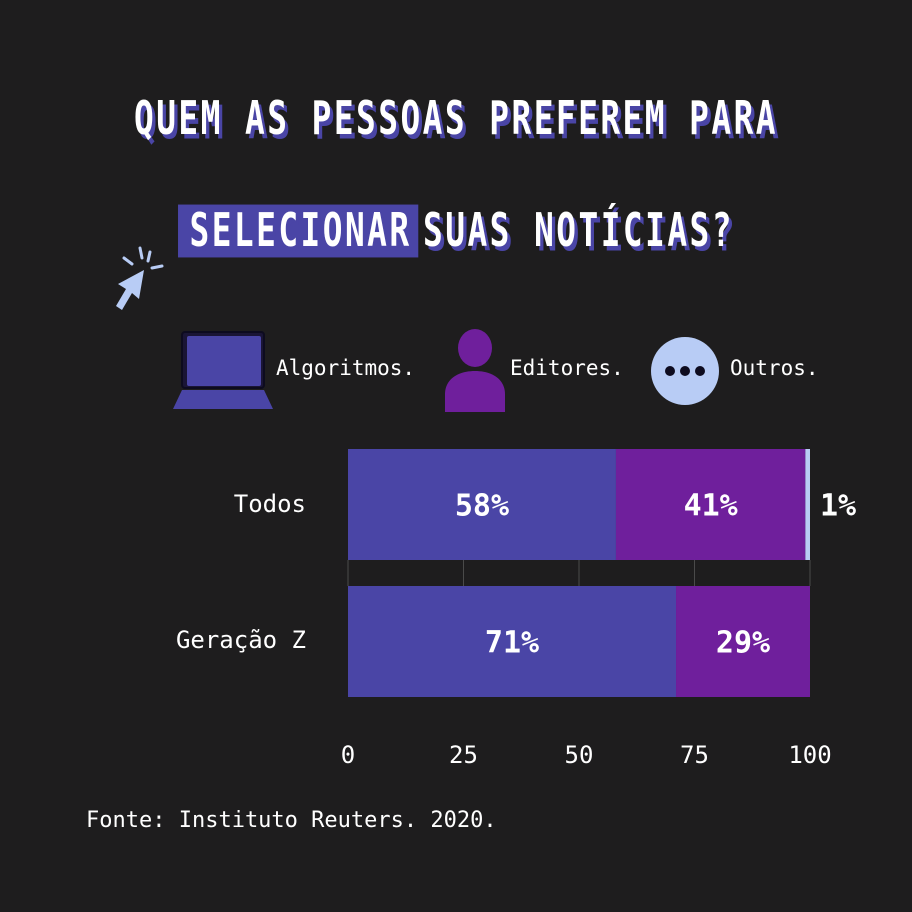 The height and width of the screenshot is (912, 912). Describe the element at coordinates (685, 371) in the screenshot. I see `ellipsis-icon` at that location.